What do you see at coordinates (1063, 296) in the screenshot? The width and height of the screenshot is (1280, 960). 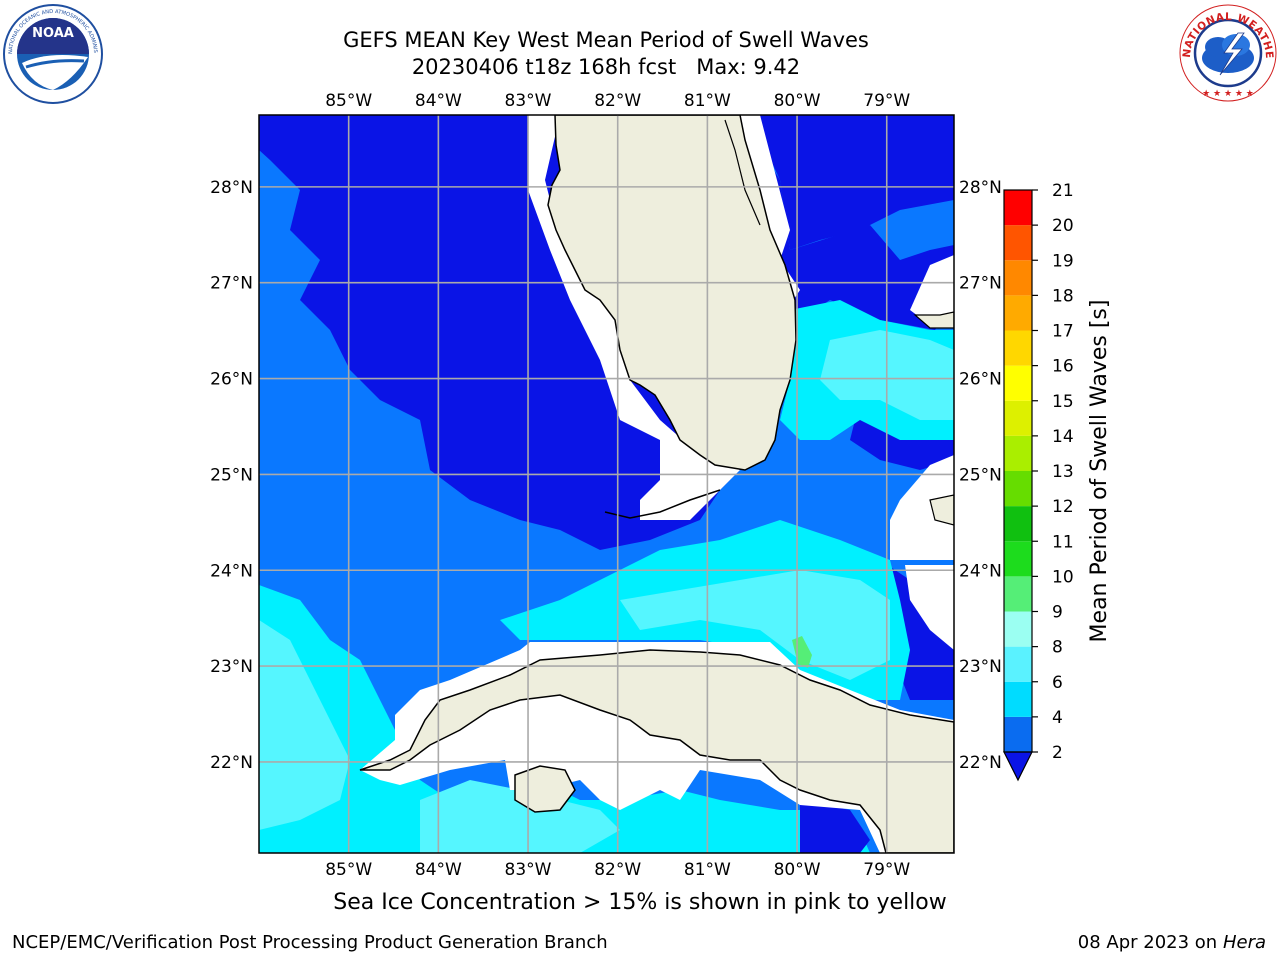 I see `colorbar-tick-label: 18` at bounding box center [1063, 296].